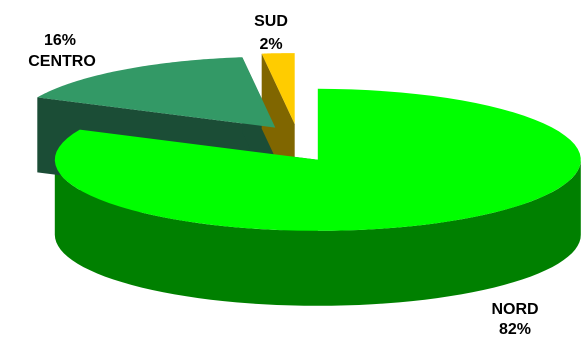 This screenshot has height=337, width=581. What do you see at coordinates (270, 44) in the screenshot?
I see `sud-percent-label: 2%` at bounding box center [270, 44].